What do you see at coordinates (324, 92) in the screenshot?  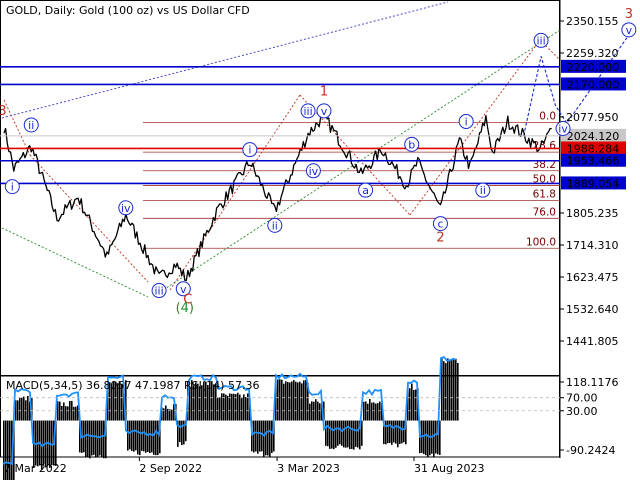 I see `wave-label: 1` at bounding box center [324, 92].